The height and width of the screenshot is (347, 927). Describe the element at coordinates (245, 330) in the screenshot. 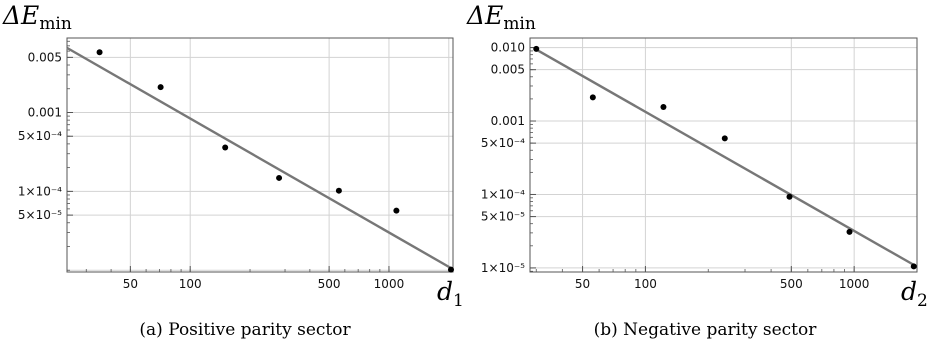

I see `panel-caption: (a) Positive parity sector` at that location.